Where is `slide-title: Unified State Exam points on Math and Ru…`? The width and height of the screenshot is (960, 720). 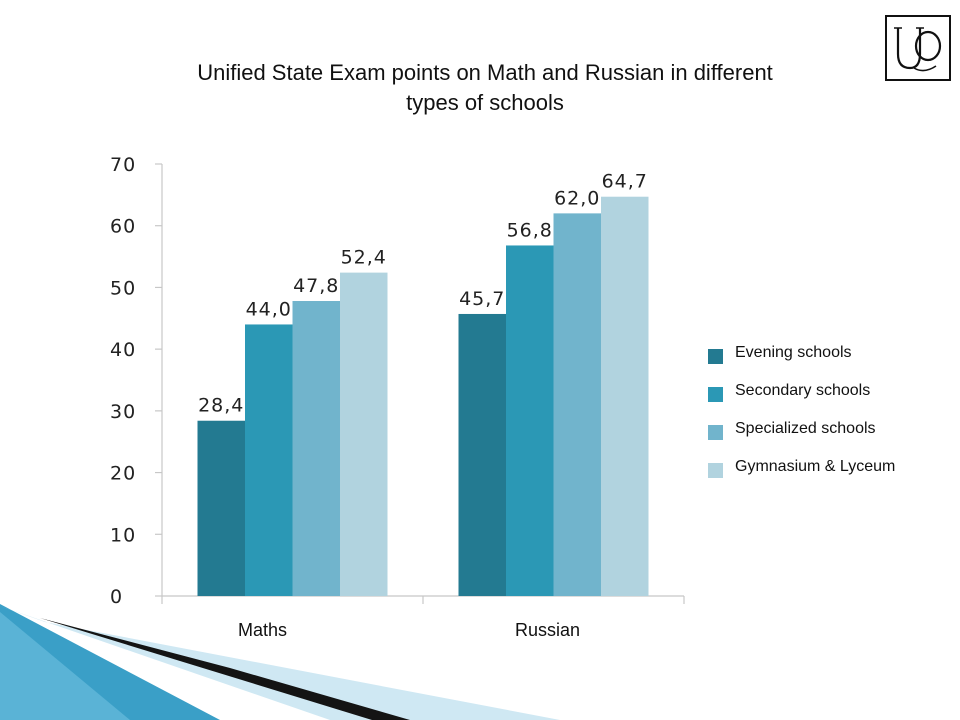 slide-title: Unified State Exam points on Math and Ru… is located at coordinates (485, 88).